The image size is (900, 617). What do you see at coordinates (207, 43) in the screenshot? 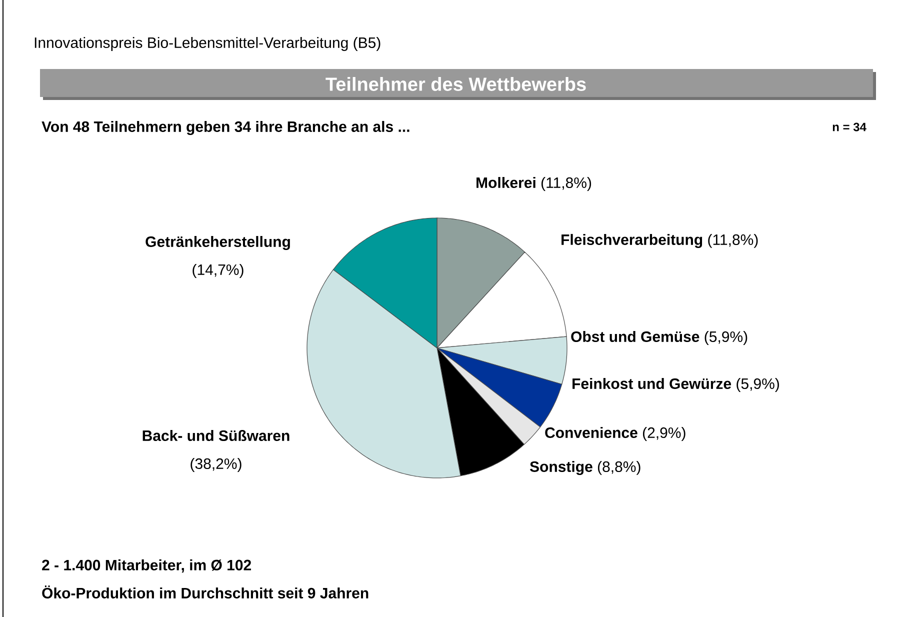
I see `text: Innovationspreis Bio-Lebensmittel-Verarbeitung (B5)` at bounding box center [207, 43].